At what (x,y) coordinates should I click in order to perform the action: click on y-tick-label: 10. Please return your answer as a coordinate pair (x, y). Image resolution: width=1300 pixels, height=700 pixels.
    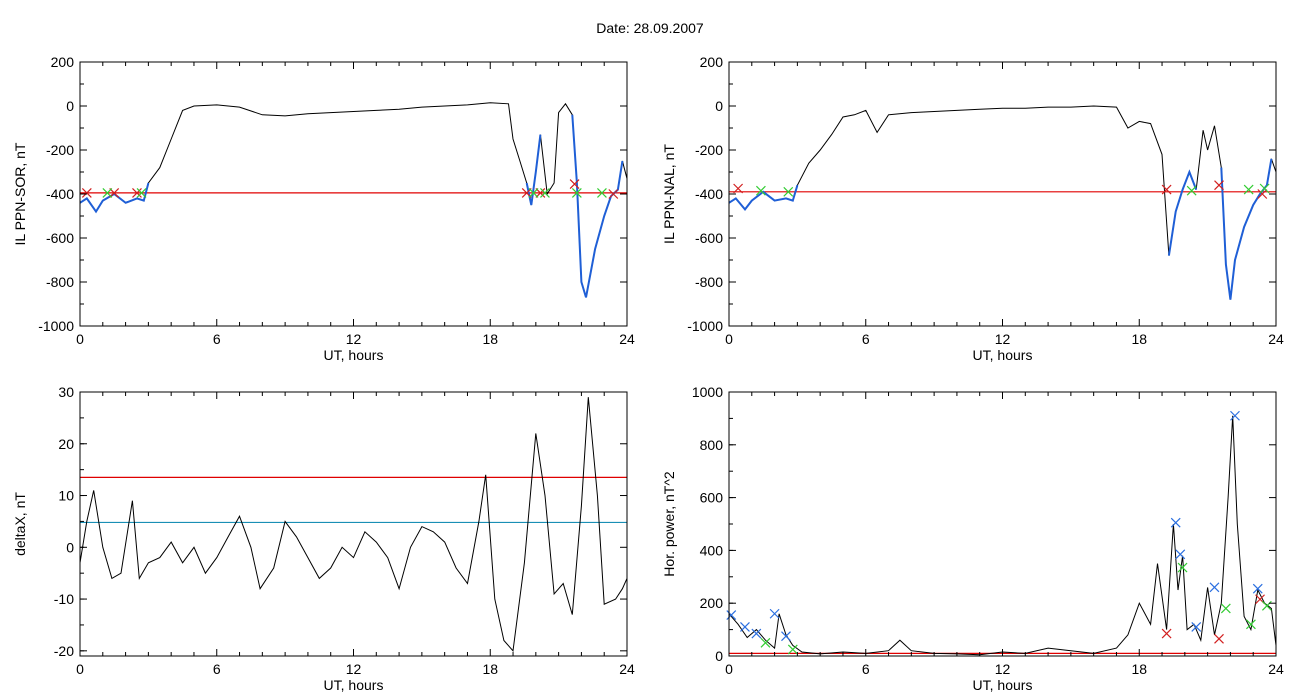
    Looking at the image, I should click on (66, 496).